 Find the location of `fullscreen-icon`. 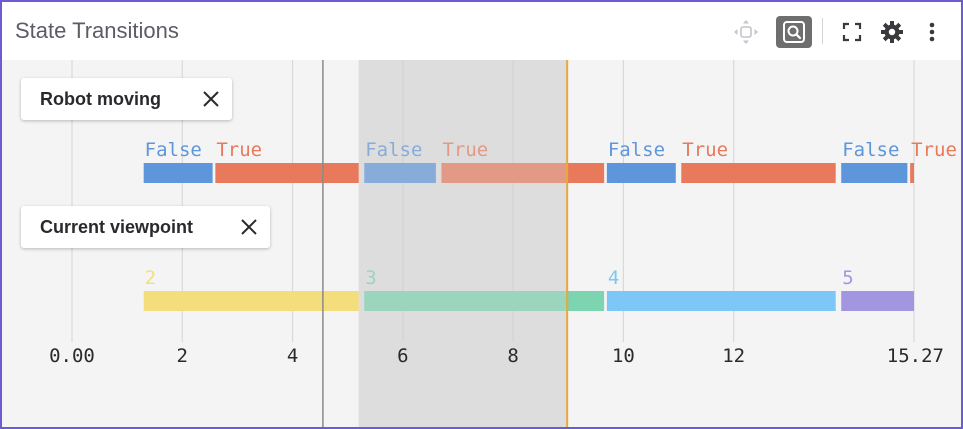

fullscreen-icon is located at coordinates (852, 32).